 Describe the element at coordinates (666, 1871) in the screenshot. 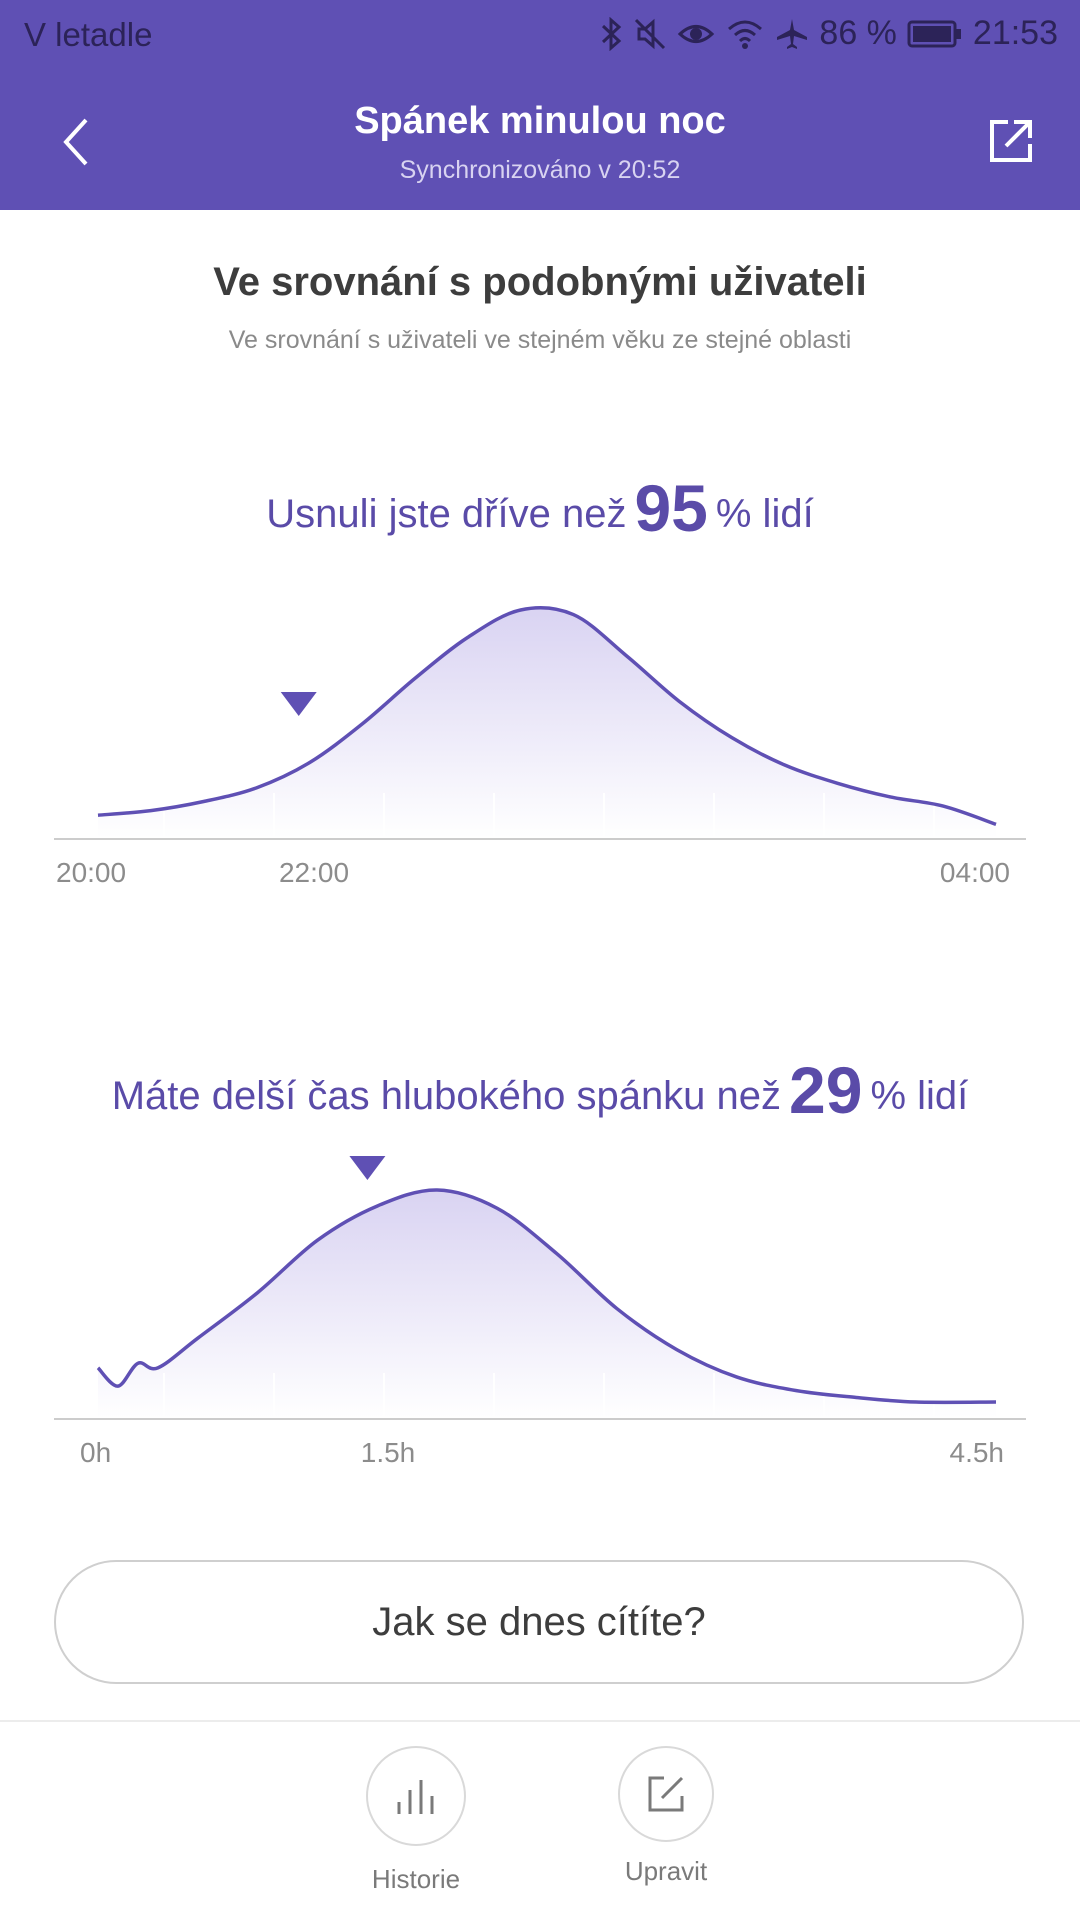

I see `edit-label: Upravit` at that location.